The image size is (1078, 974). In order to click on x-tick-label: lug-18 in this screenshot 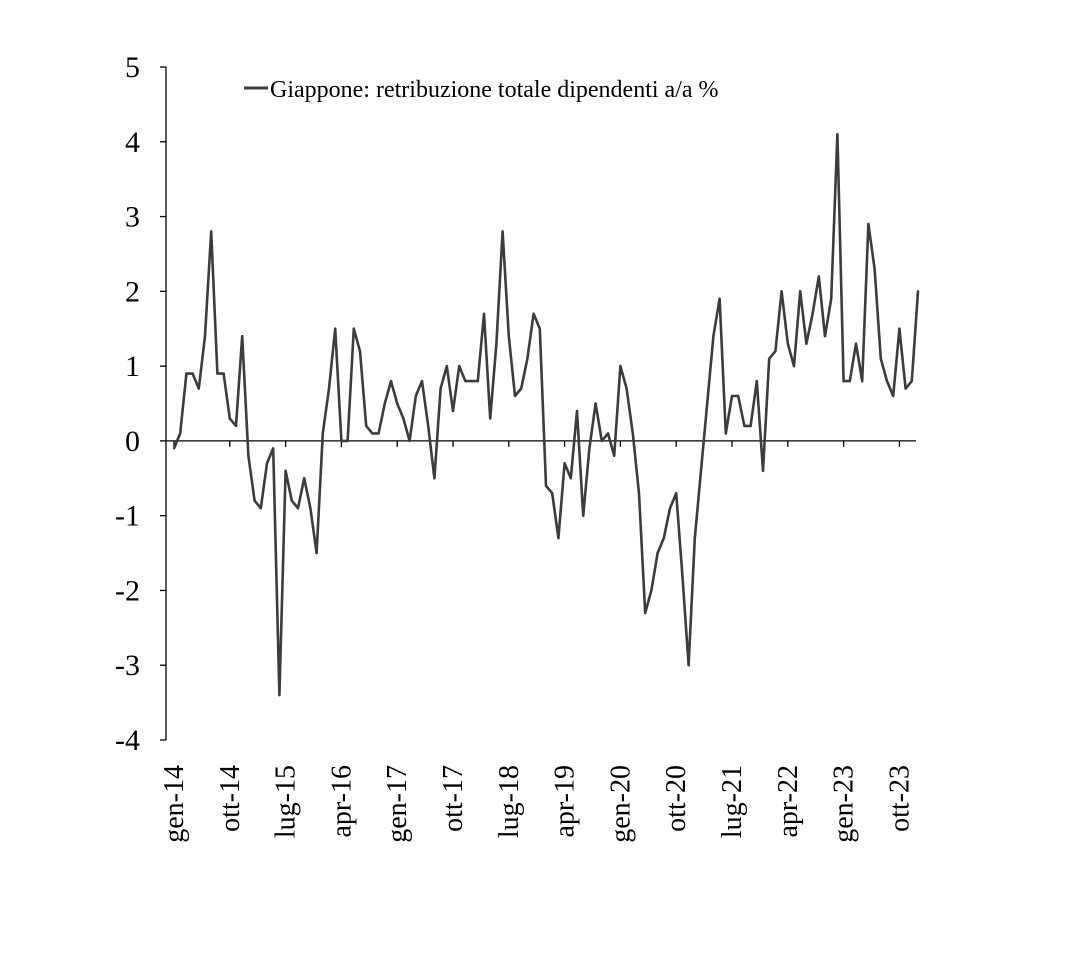, I will do `click(509, 801)`.